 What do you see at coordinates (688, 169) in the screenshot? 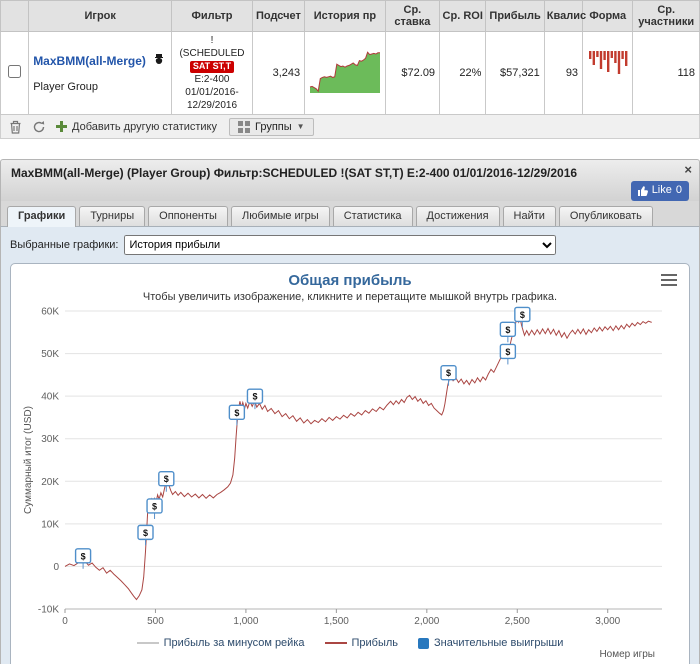
I see `close-icon: ×` at bounding box center [688, 169].